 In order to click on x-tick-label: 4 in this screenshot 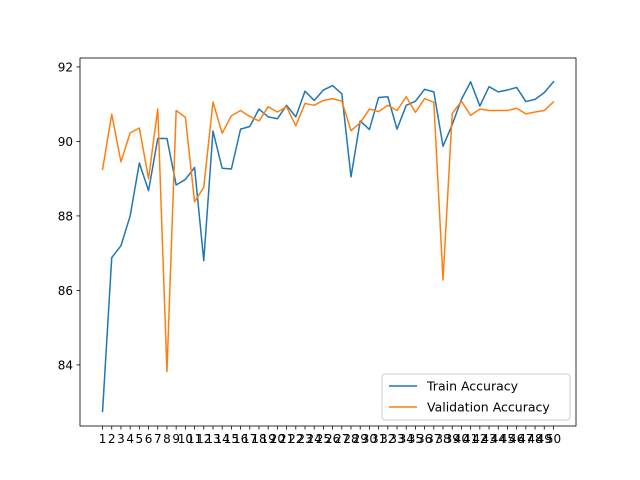, I will do `click(130, 439)`.